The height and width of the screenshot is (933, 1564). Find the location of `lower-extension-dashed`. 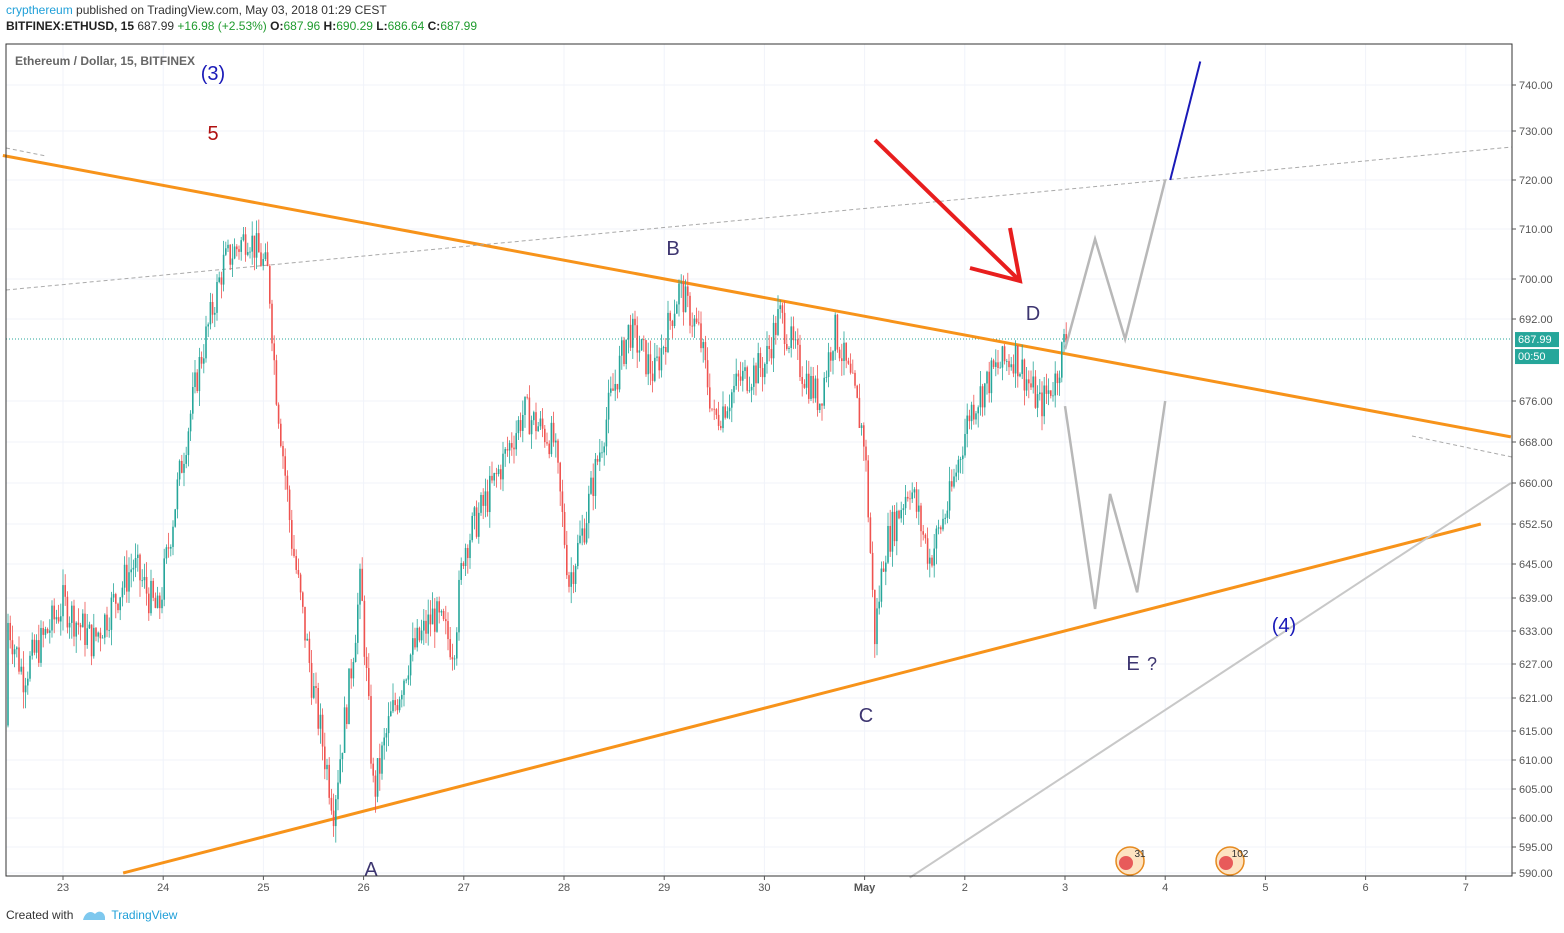

lower-extension-dashed is located at coordinates (1462, 446).